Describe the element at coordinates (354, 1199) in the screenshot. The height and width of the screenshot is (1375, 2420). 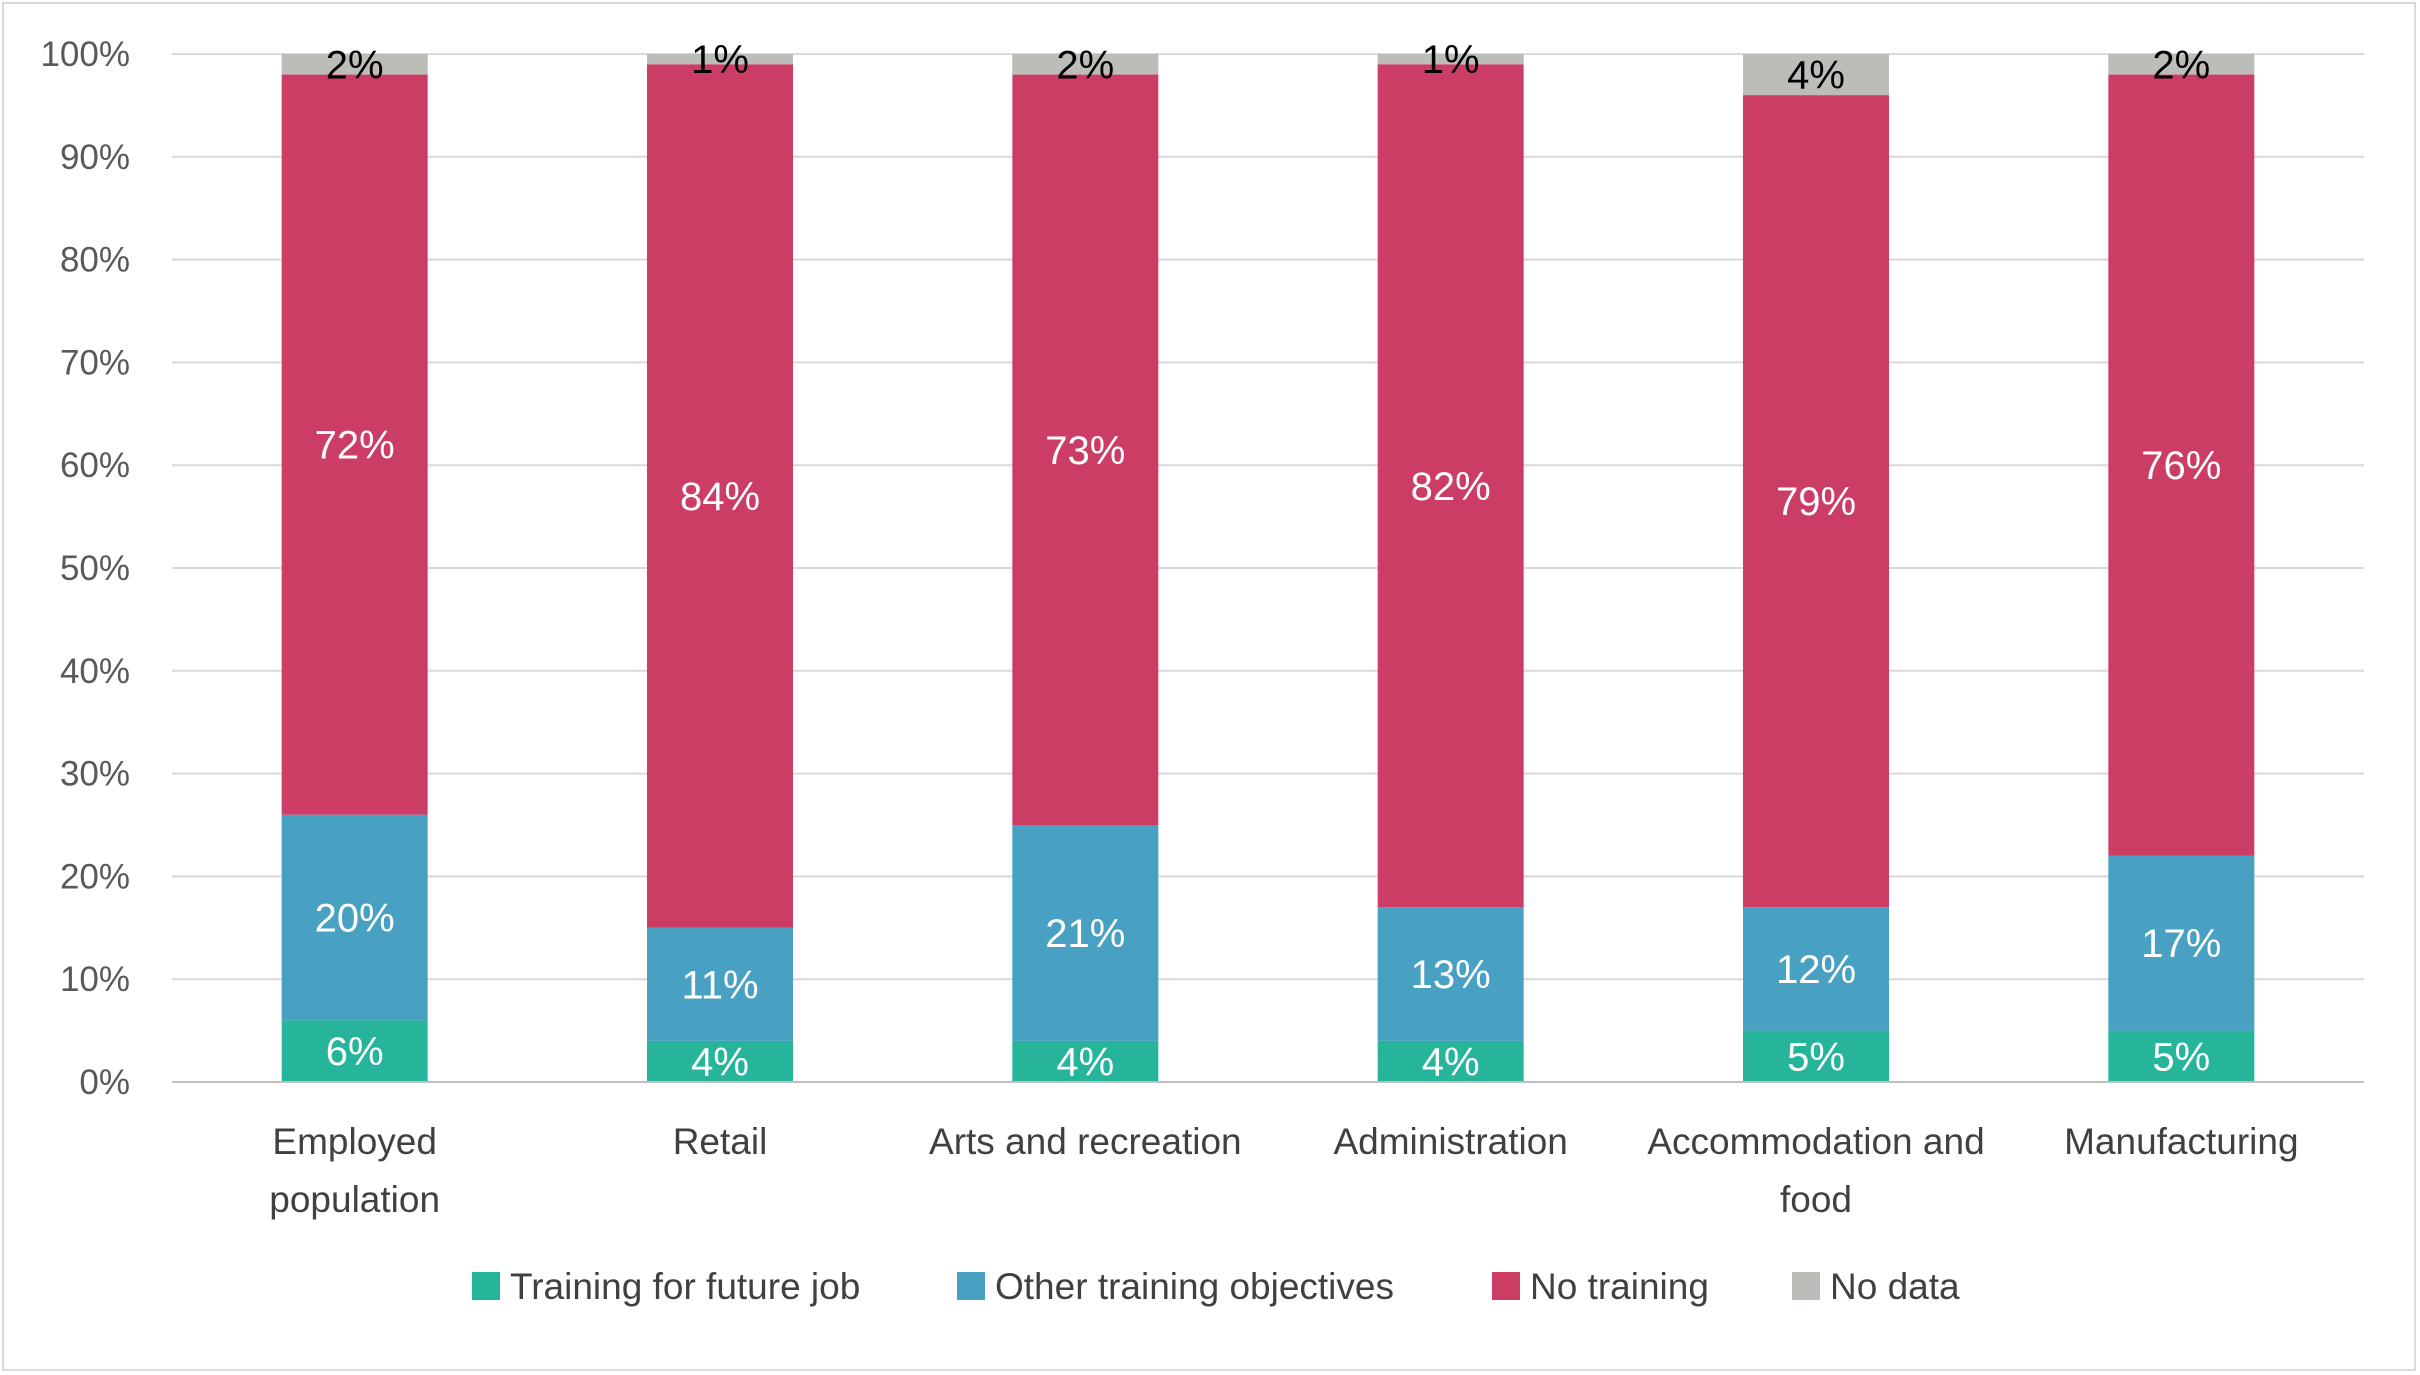
I see `x-tick-label: population` at that location.